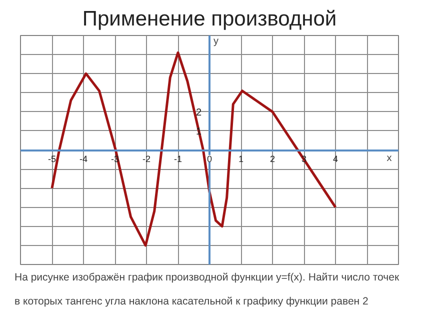 The width and height of the screenshot is (427, 320). Describe the element at coordinates (273, 159) in the screenshot. I see `x-tick-label: 2` at that location.